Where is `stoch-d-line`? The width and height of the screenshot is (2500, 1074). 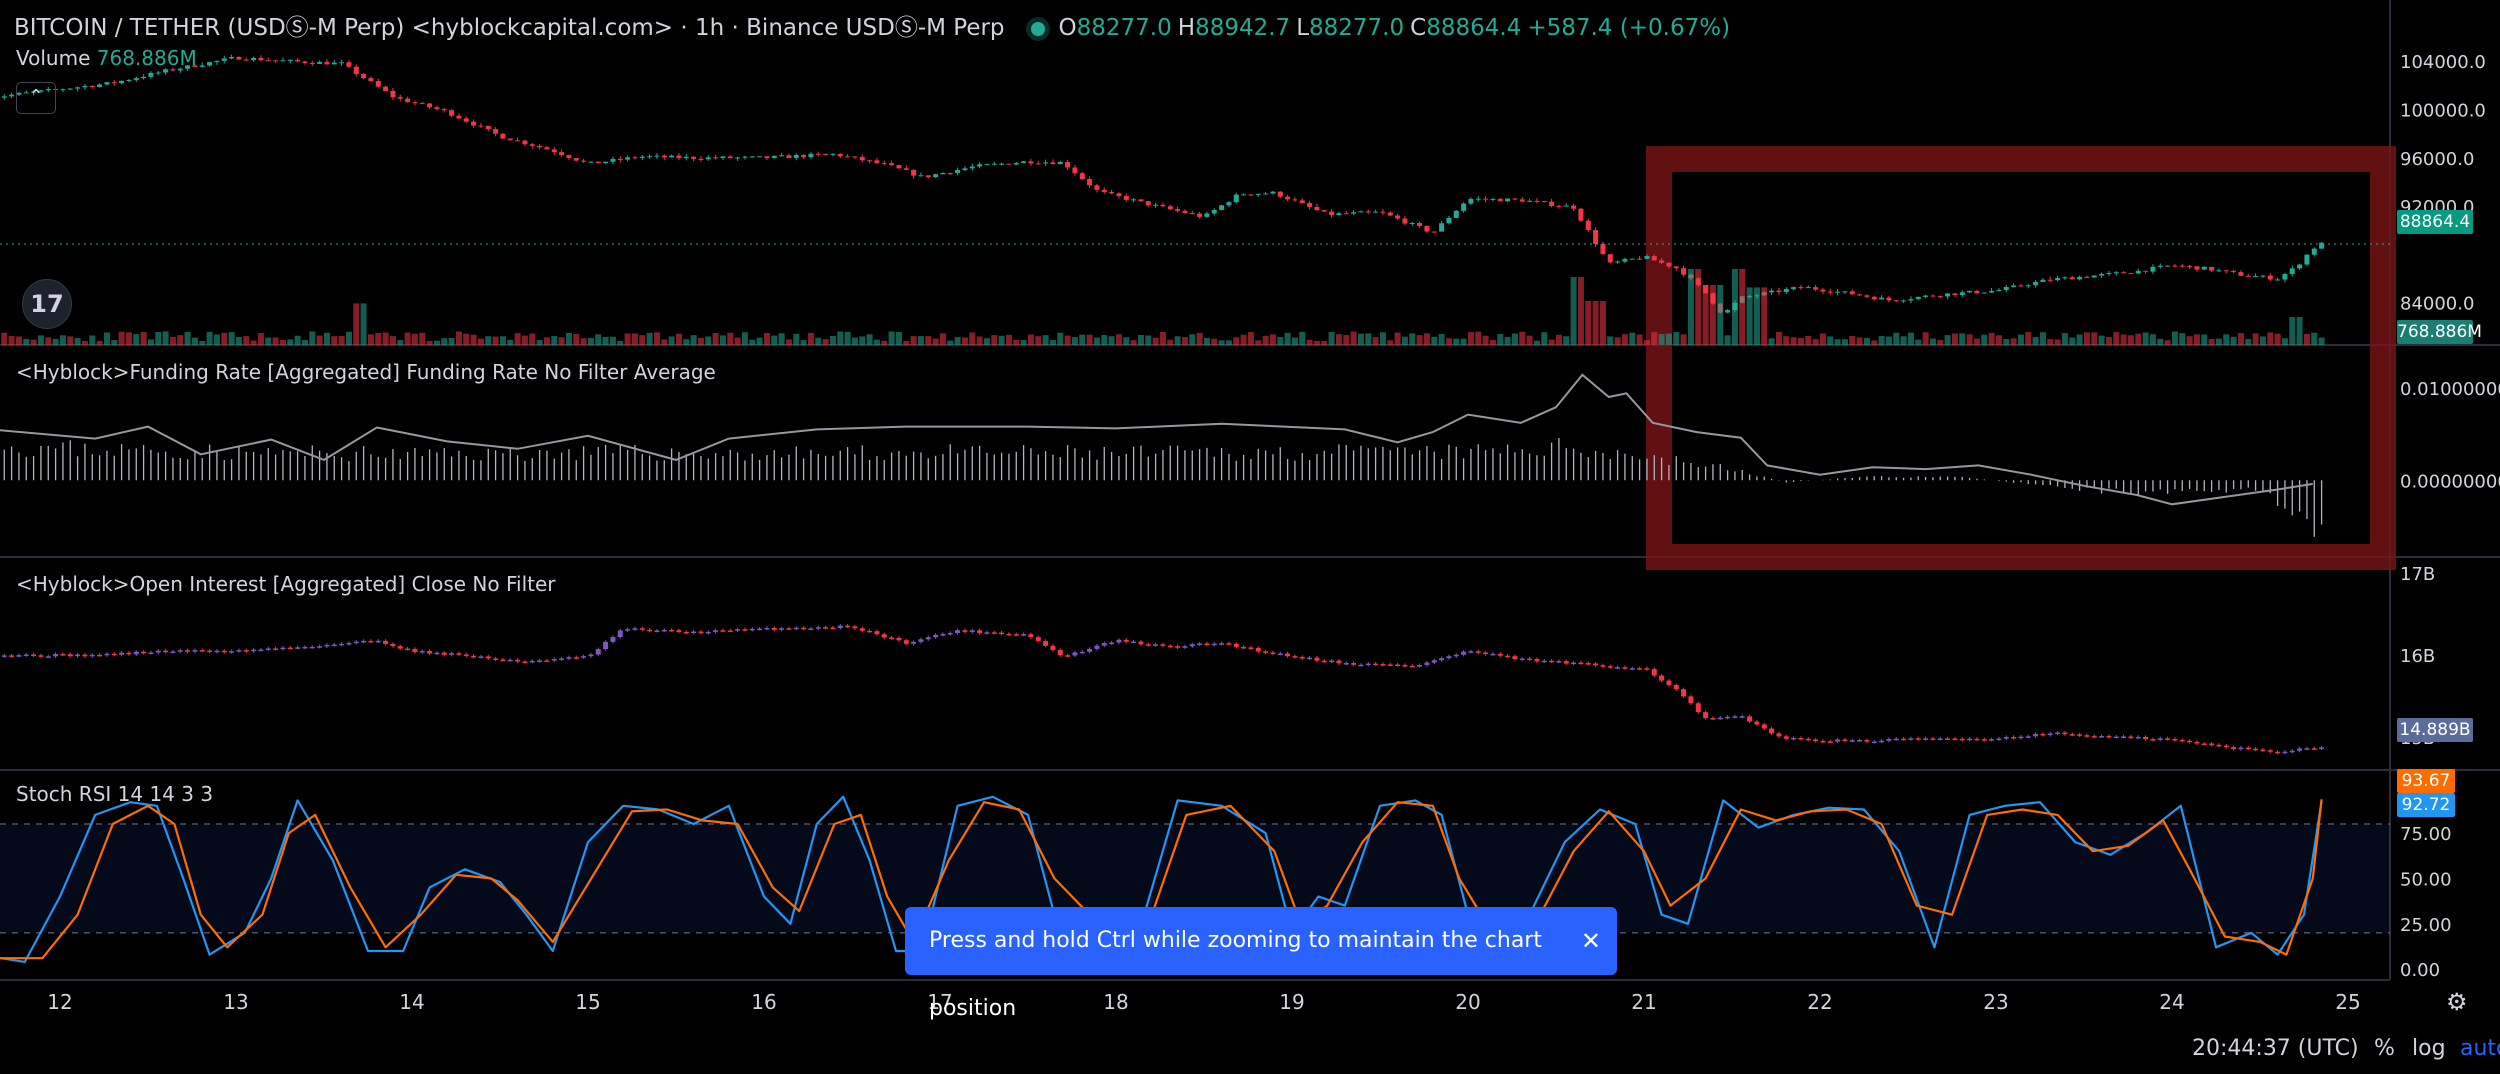 stoch-d-line is located at coordinates (1161, 879).